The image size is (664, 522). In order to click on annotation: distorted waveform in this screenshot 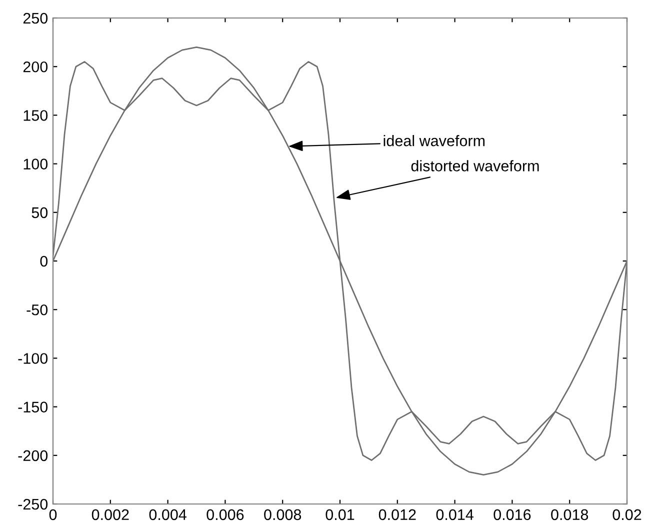, I will do `click(475, 166)`.